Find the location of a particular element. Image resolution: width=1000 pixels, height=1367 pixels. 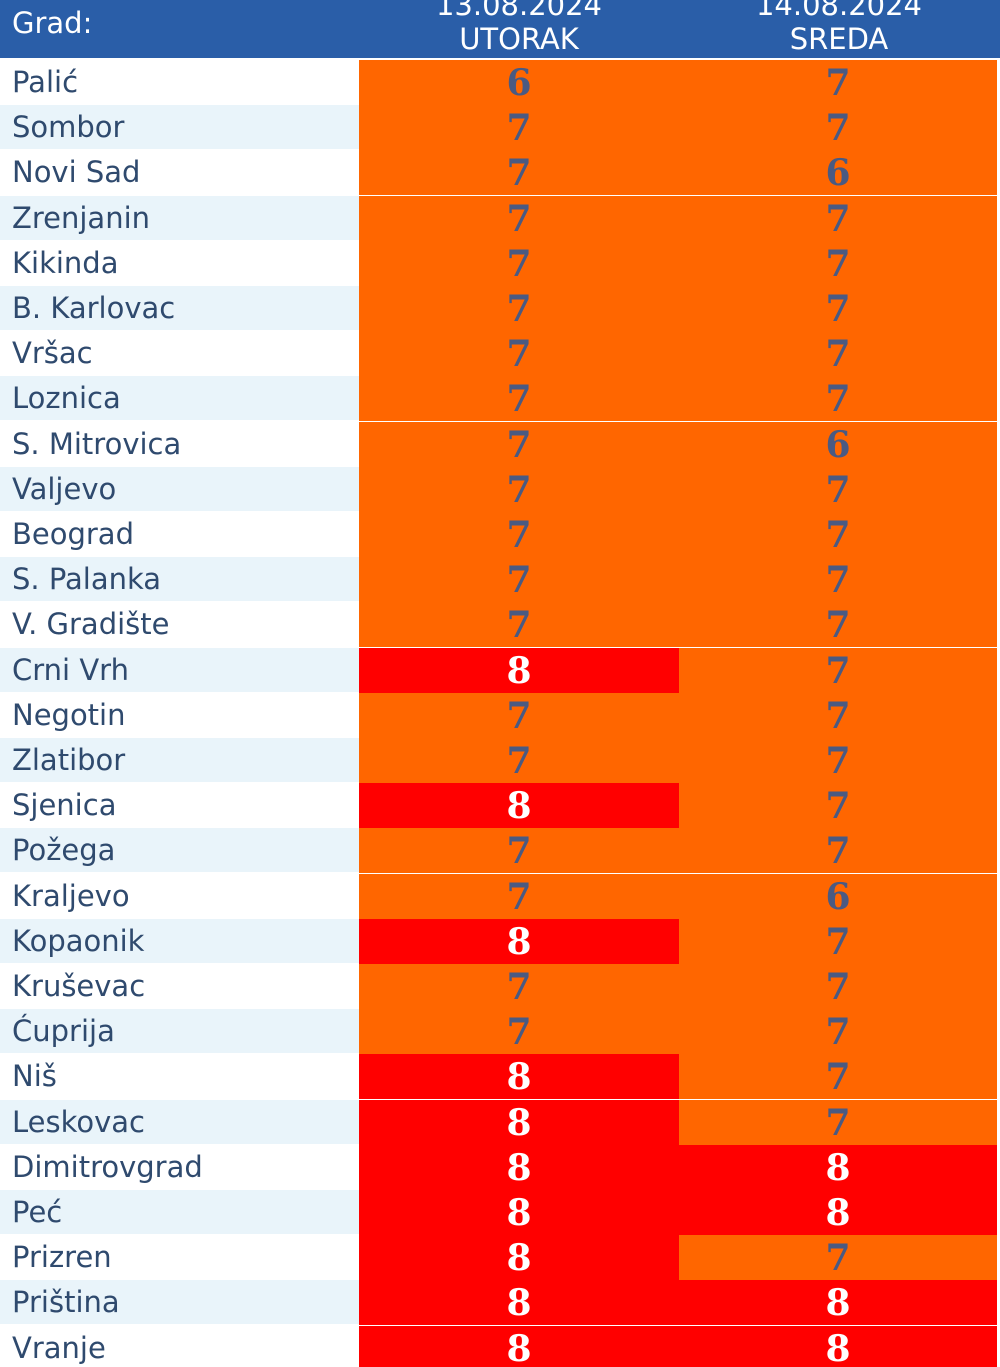

uv-value-day-2: 6 is located at coordinates (838, 444).